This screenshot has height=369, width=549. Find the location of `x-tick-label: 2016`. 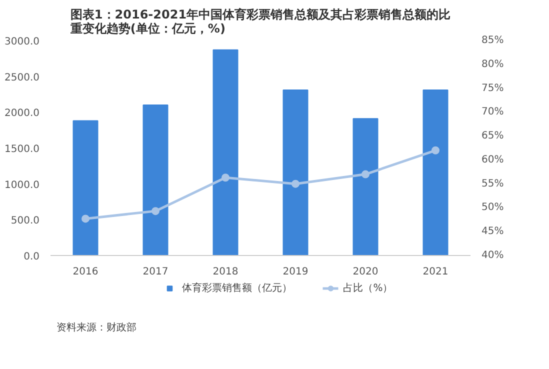

x-tick-label: 2016 is located at coordinates (85, 272).